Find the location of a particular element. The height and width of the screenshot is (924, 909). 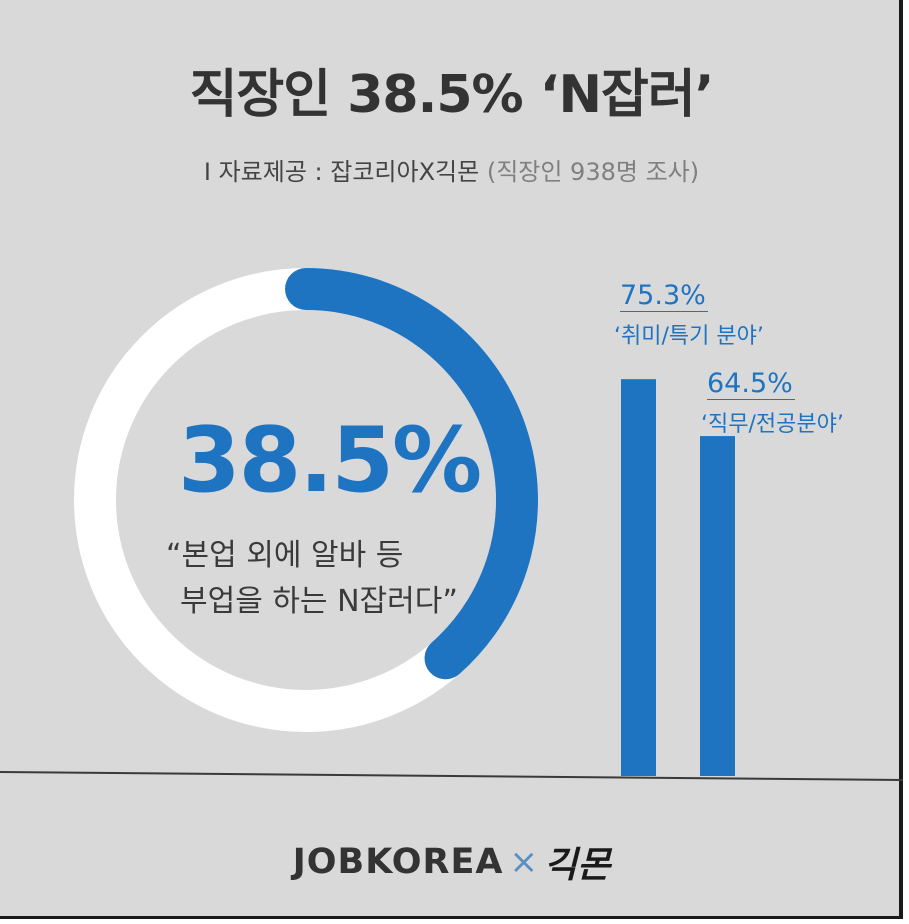

gigmon-logo: 긱몬 is located at coordinates (577, 865).